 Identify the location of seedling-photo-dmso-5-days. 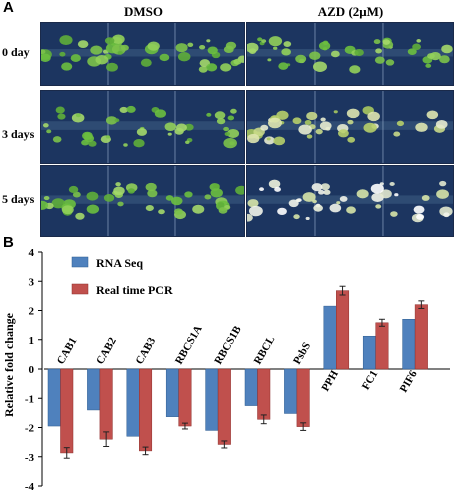
(142, 201).